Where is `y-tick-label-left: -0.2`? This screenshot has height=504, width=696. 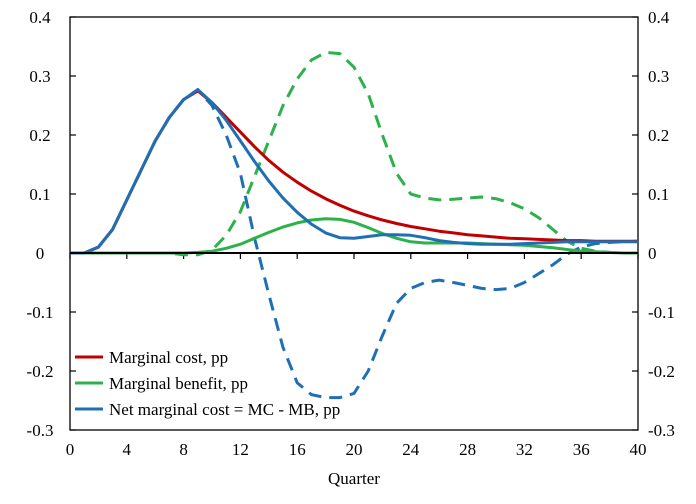
y-tick-label-left: -0.2 is located at coordinates (40, 371).